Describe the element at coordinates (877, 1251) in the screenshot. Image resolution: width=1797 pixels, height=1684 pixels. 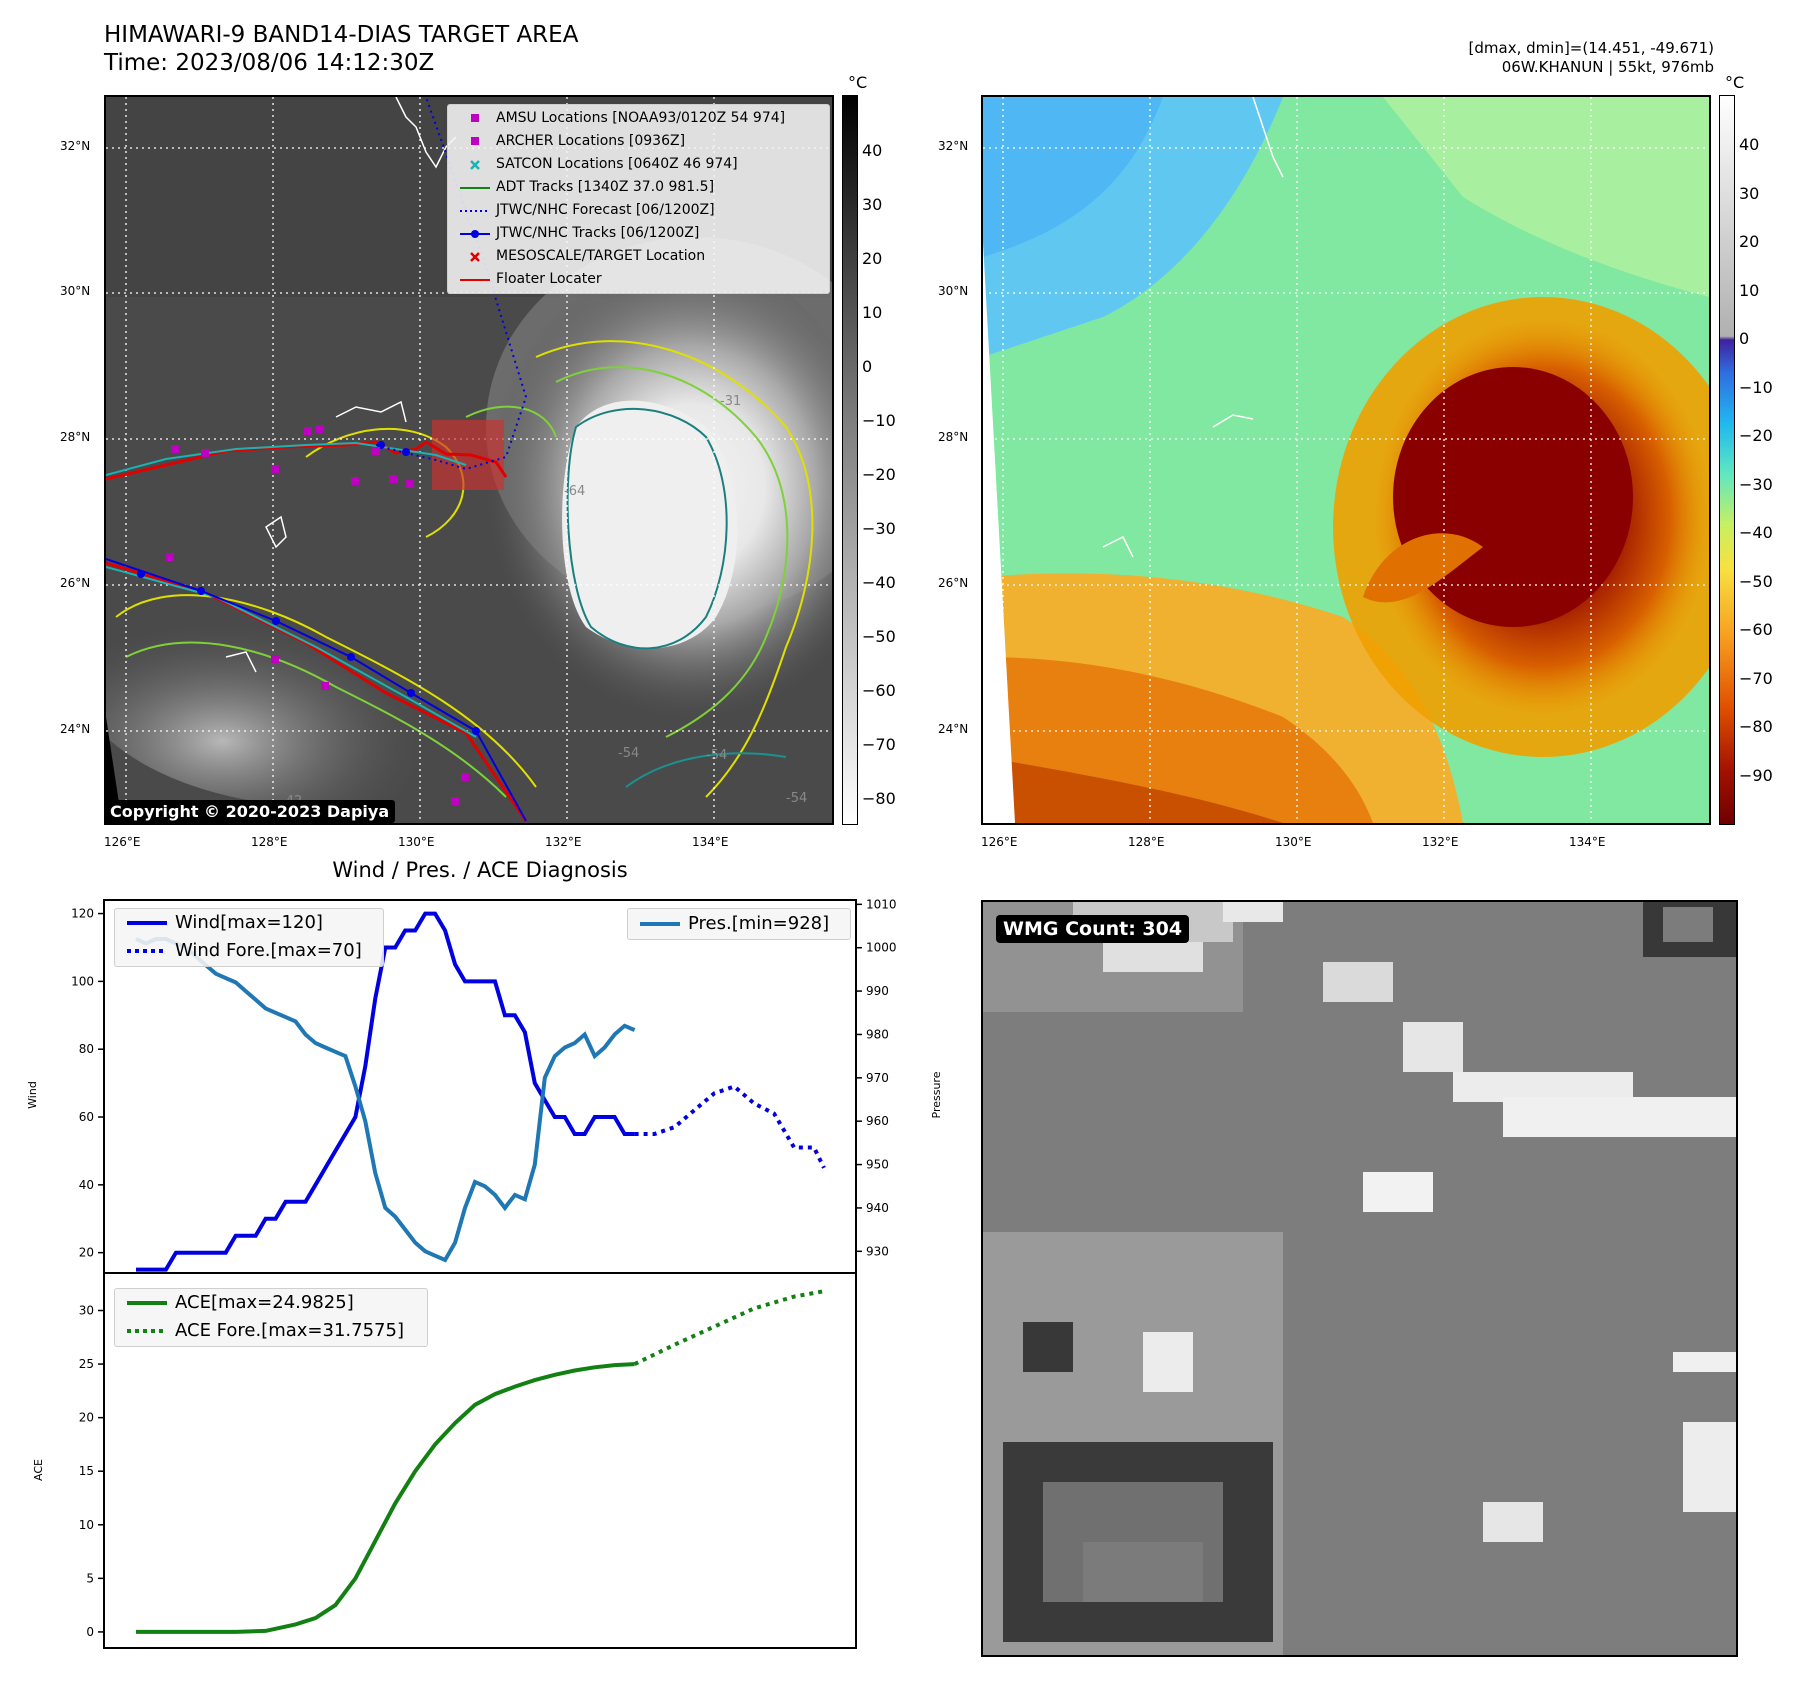
I see `pressure-tick-label: 930` at that location.